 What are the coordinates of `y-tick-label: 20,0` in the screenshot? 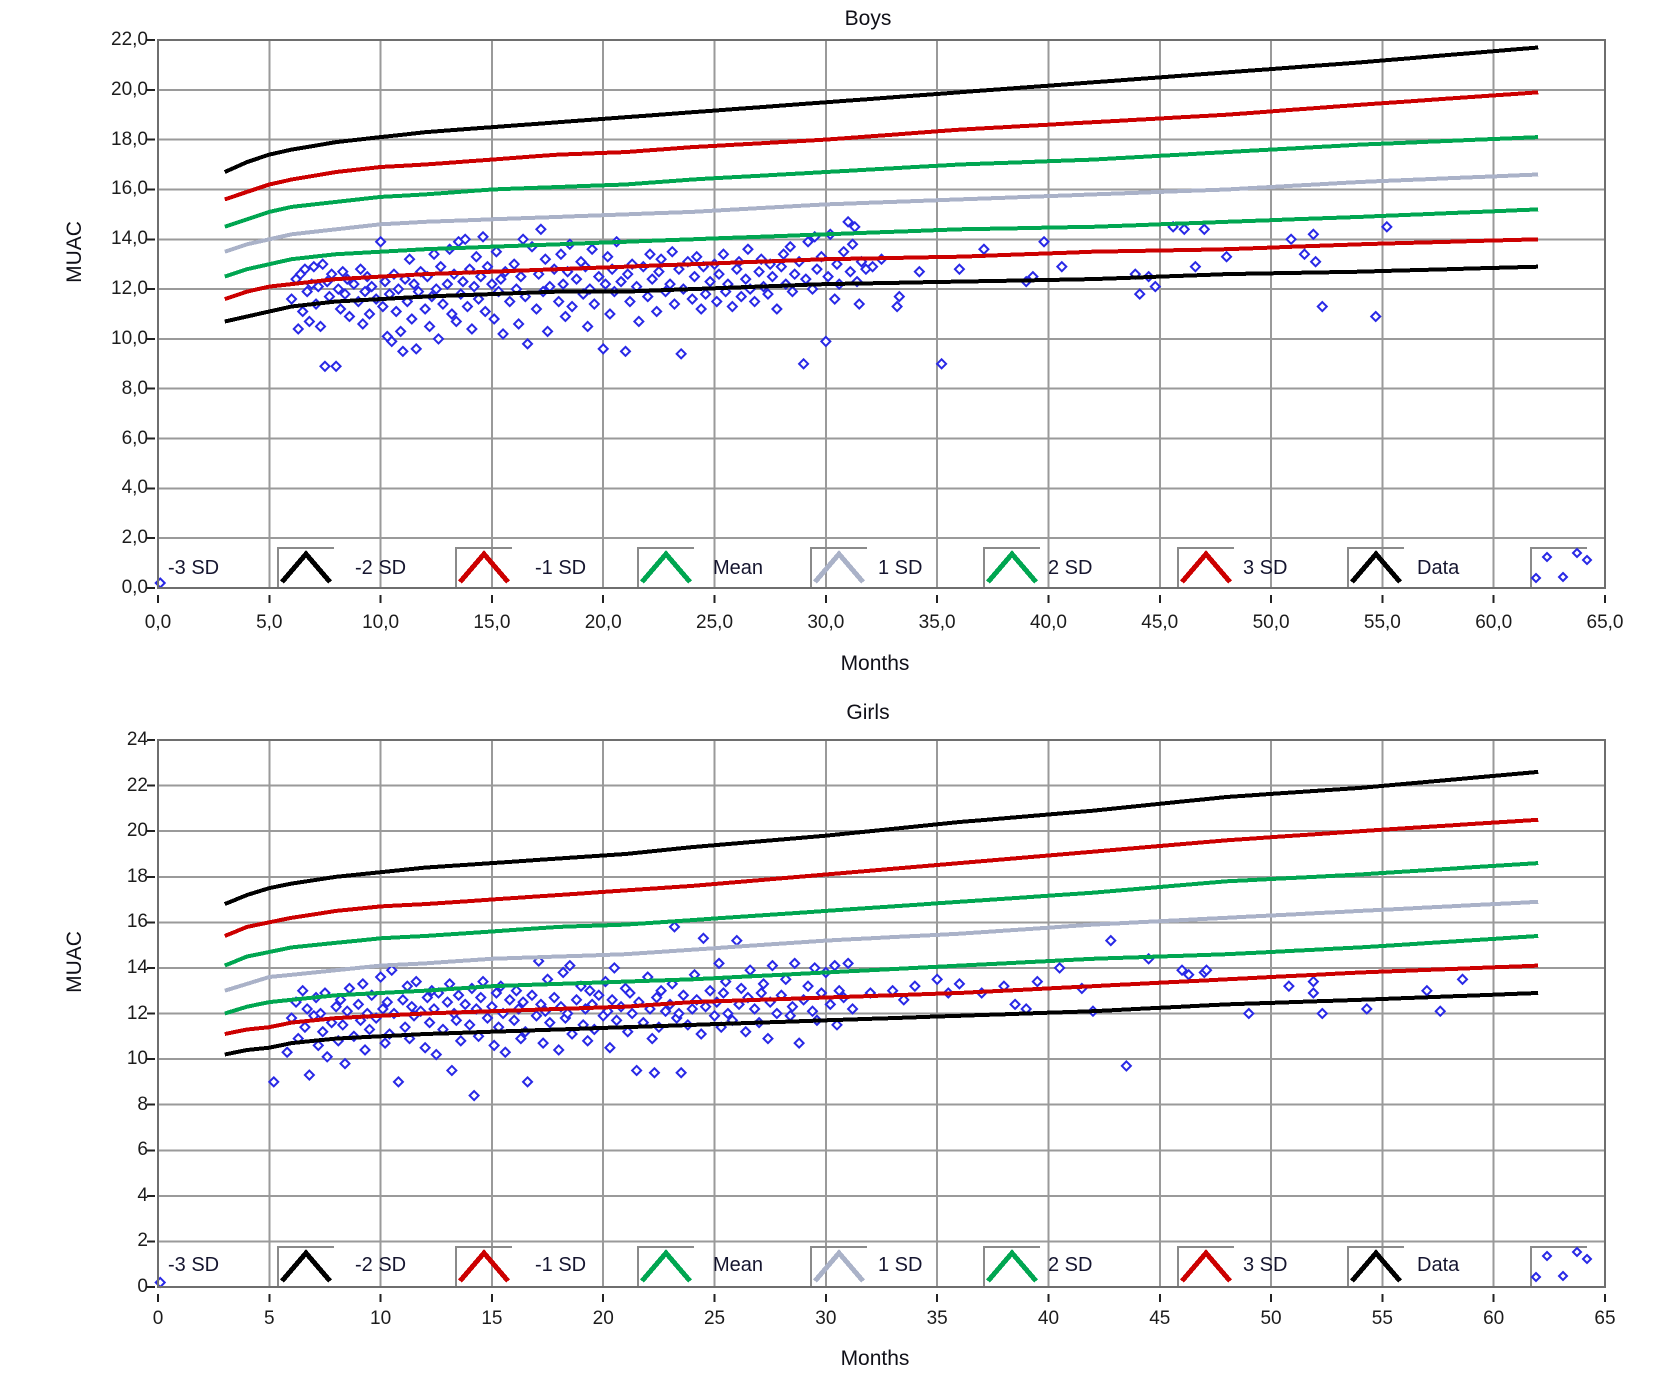 It's located at (129, 89).